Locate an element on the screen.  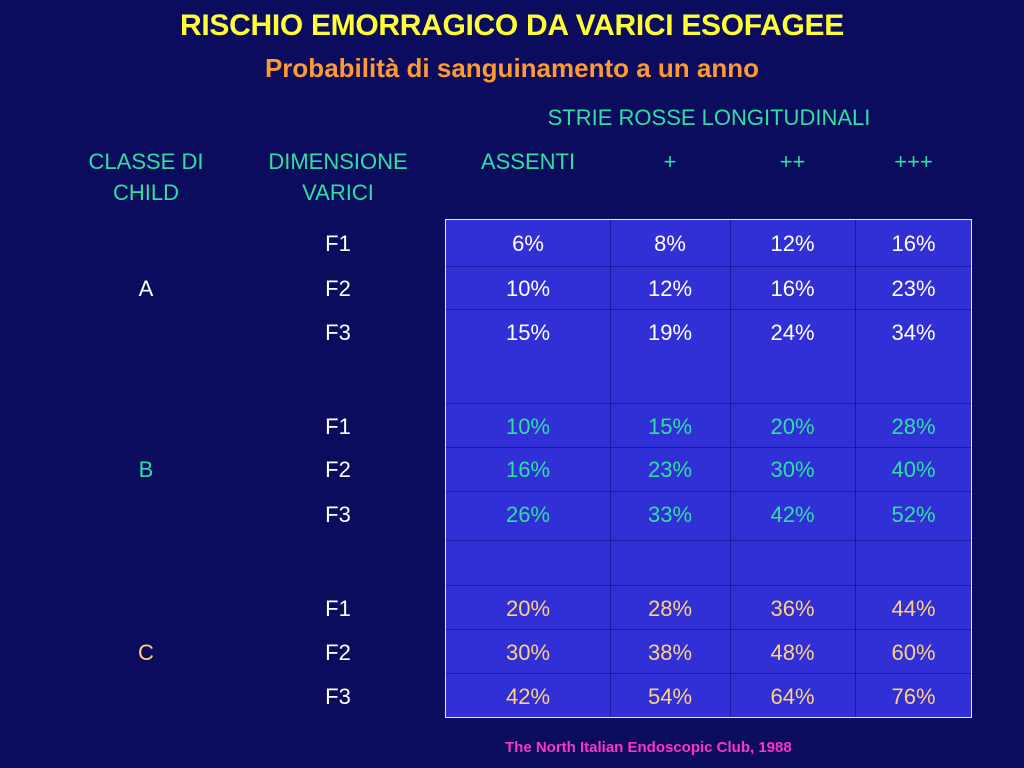
table-cell: 26% is located at coordinates (528, 514).